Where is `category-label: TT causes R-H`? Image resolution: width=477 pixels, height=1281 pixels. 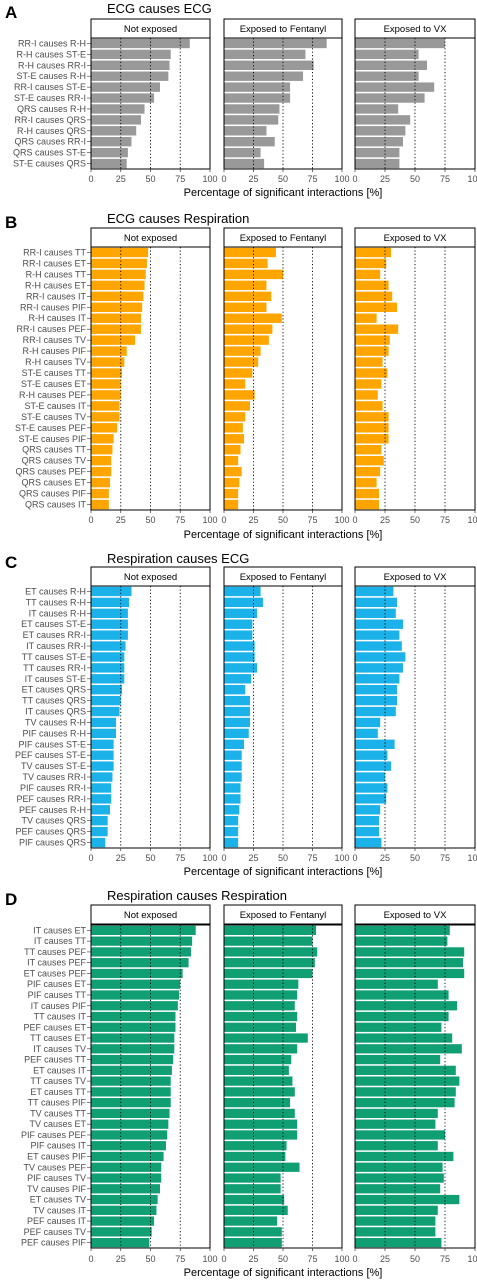 category-label: TT causes R-H is located at coordinates (56, 602).